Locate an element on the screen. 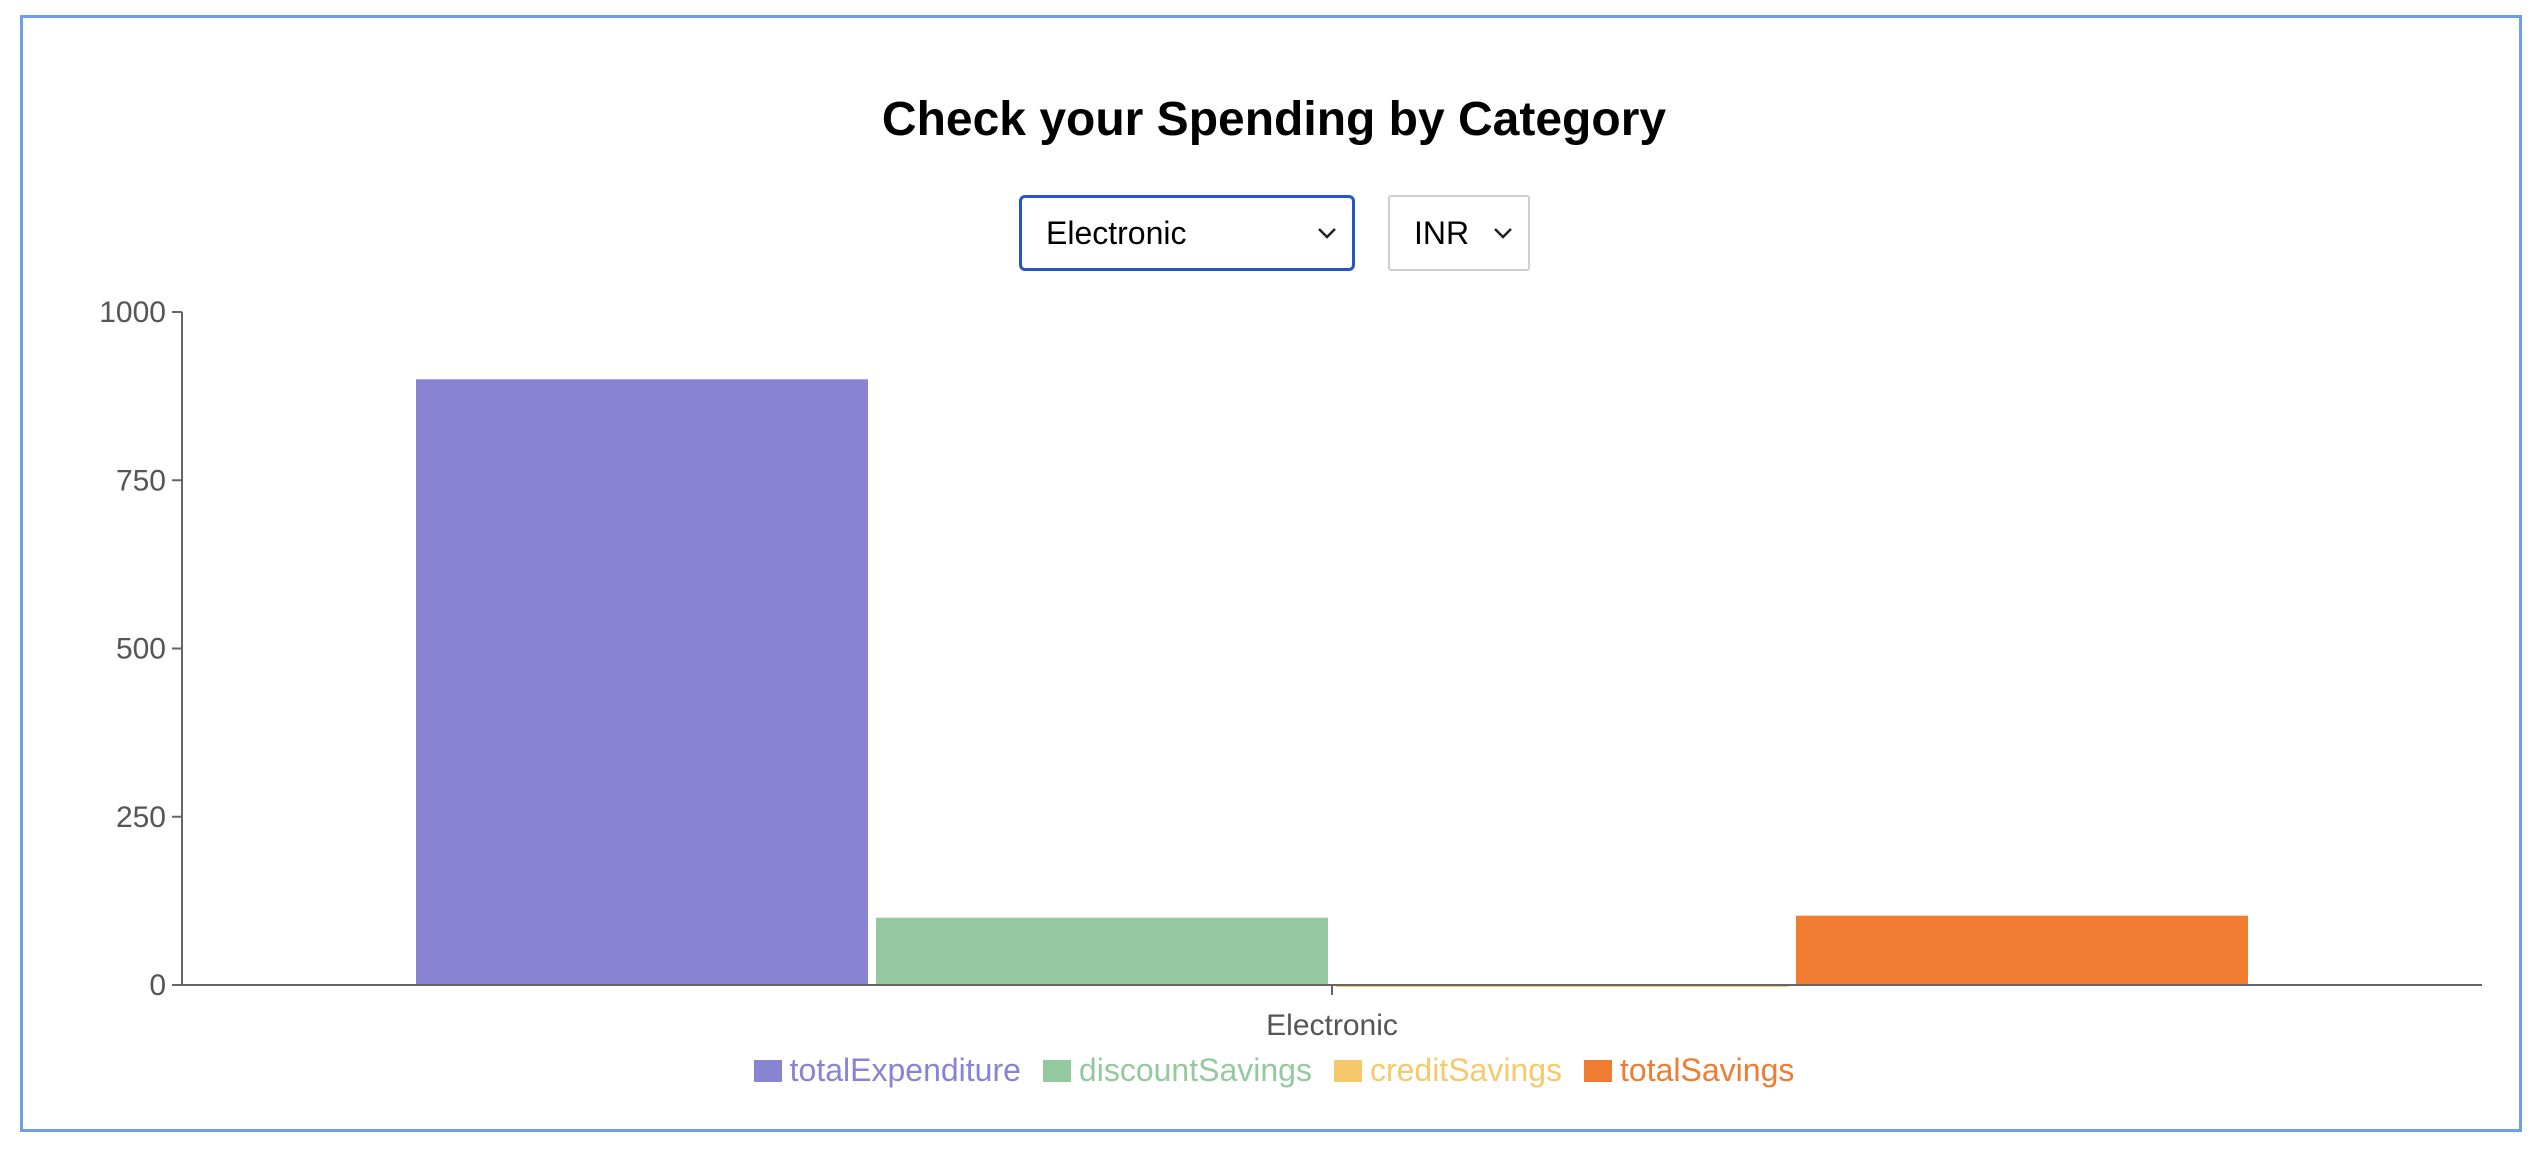 This screenshot has height=1156, width=2548. legend-label: creditSavings is located at coordinates (1466, 1070).